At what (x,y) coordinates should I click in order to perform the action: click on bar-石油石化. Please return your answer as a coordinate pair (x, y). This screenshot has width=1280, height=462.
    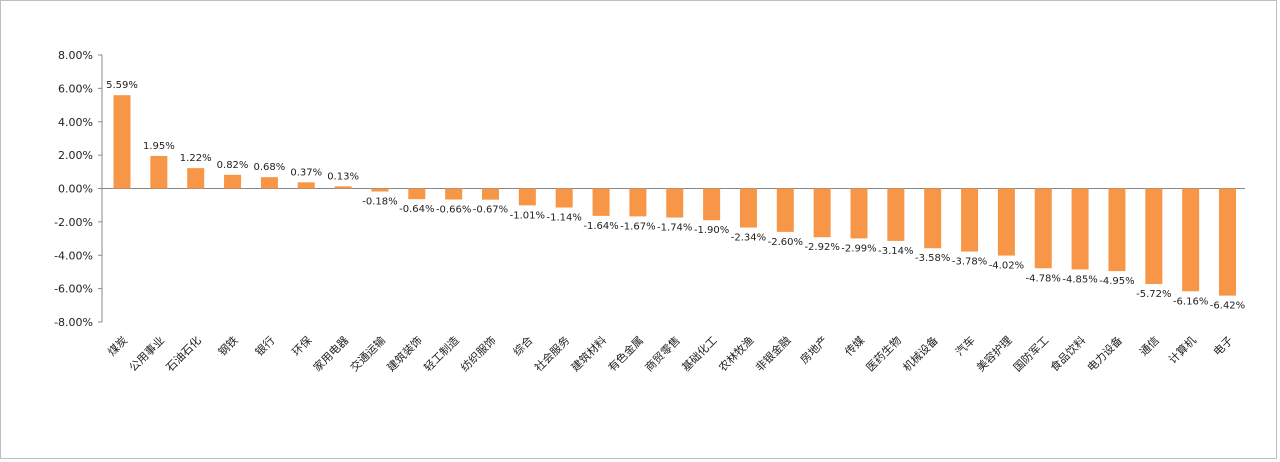
    Looking at the image, I should click on (196, 178).